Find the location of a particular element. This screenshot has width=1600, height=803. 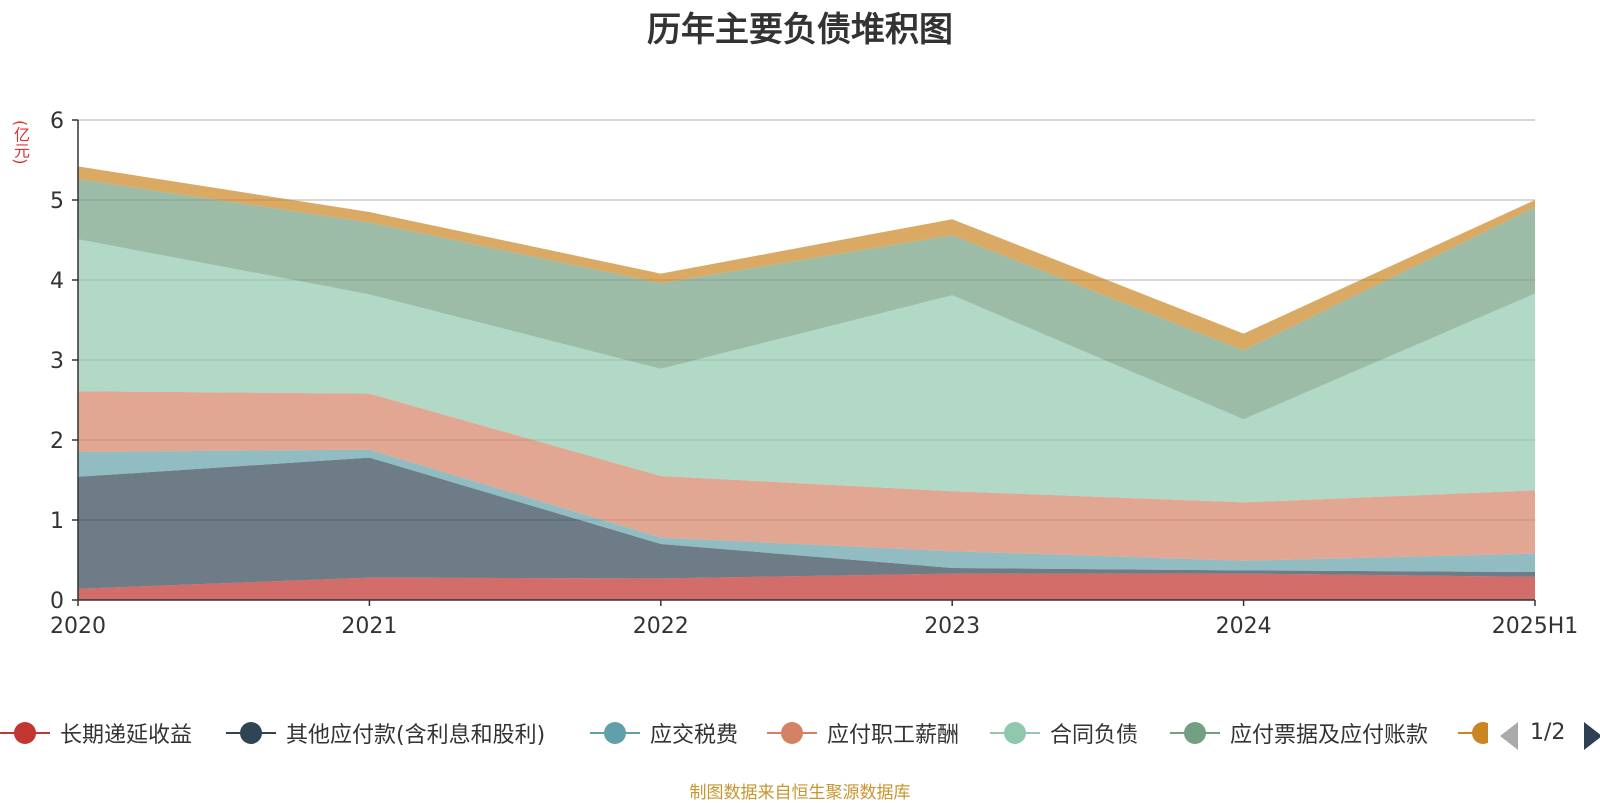

x-tick-label: 2024 is located at coordinates (1244, 626).